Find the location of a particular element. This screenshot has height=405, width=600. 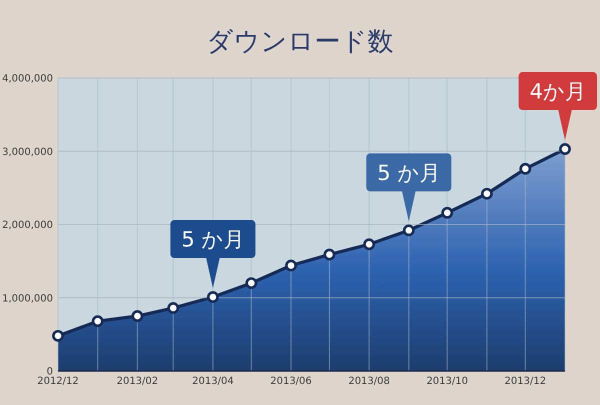

x-tick-label: 2013/04 is located at coordinates (213, 381).